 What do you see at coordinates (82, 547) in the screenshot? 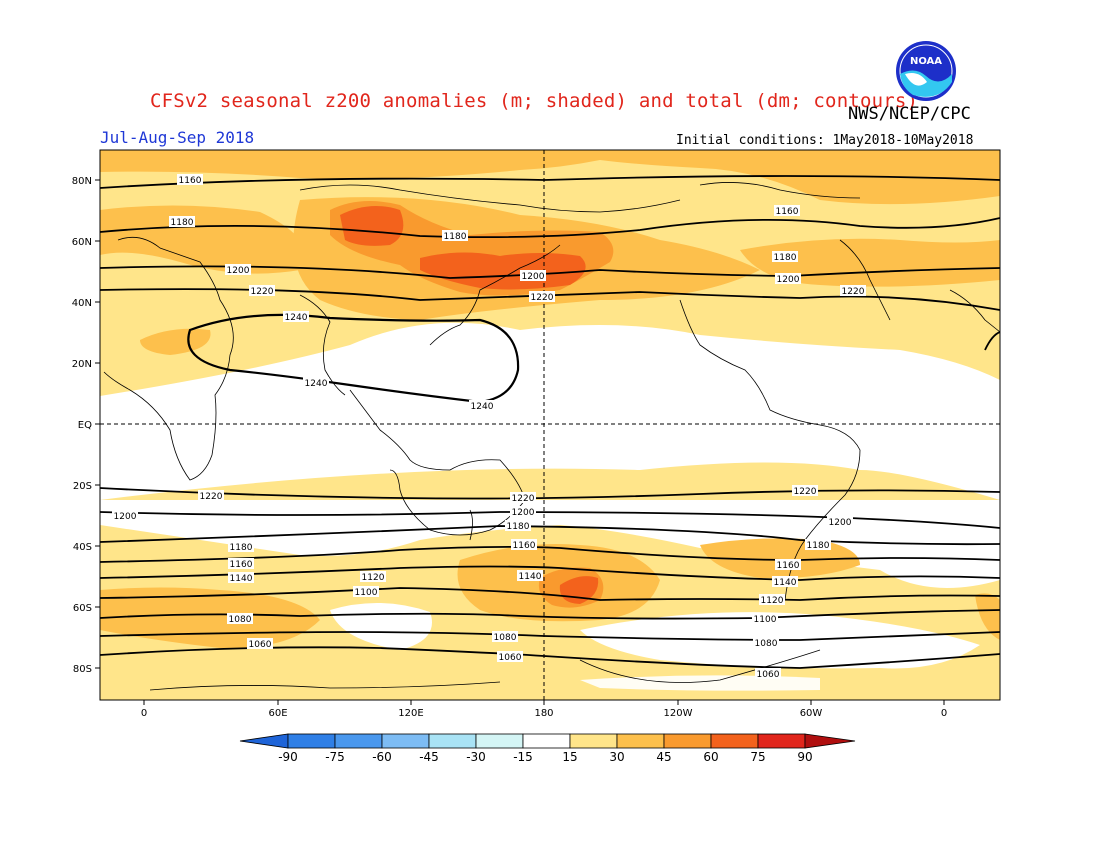
I see `lat-label: 40S` at bounding box center [82, 547].